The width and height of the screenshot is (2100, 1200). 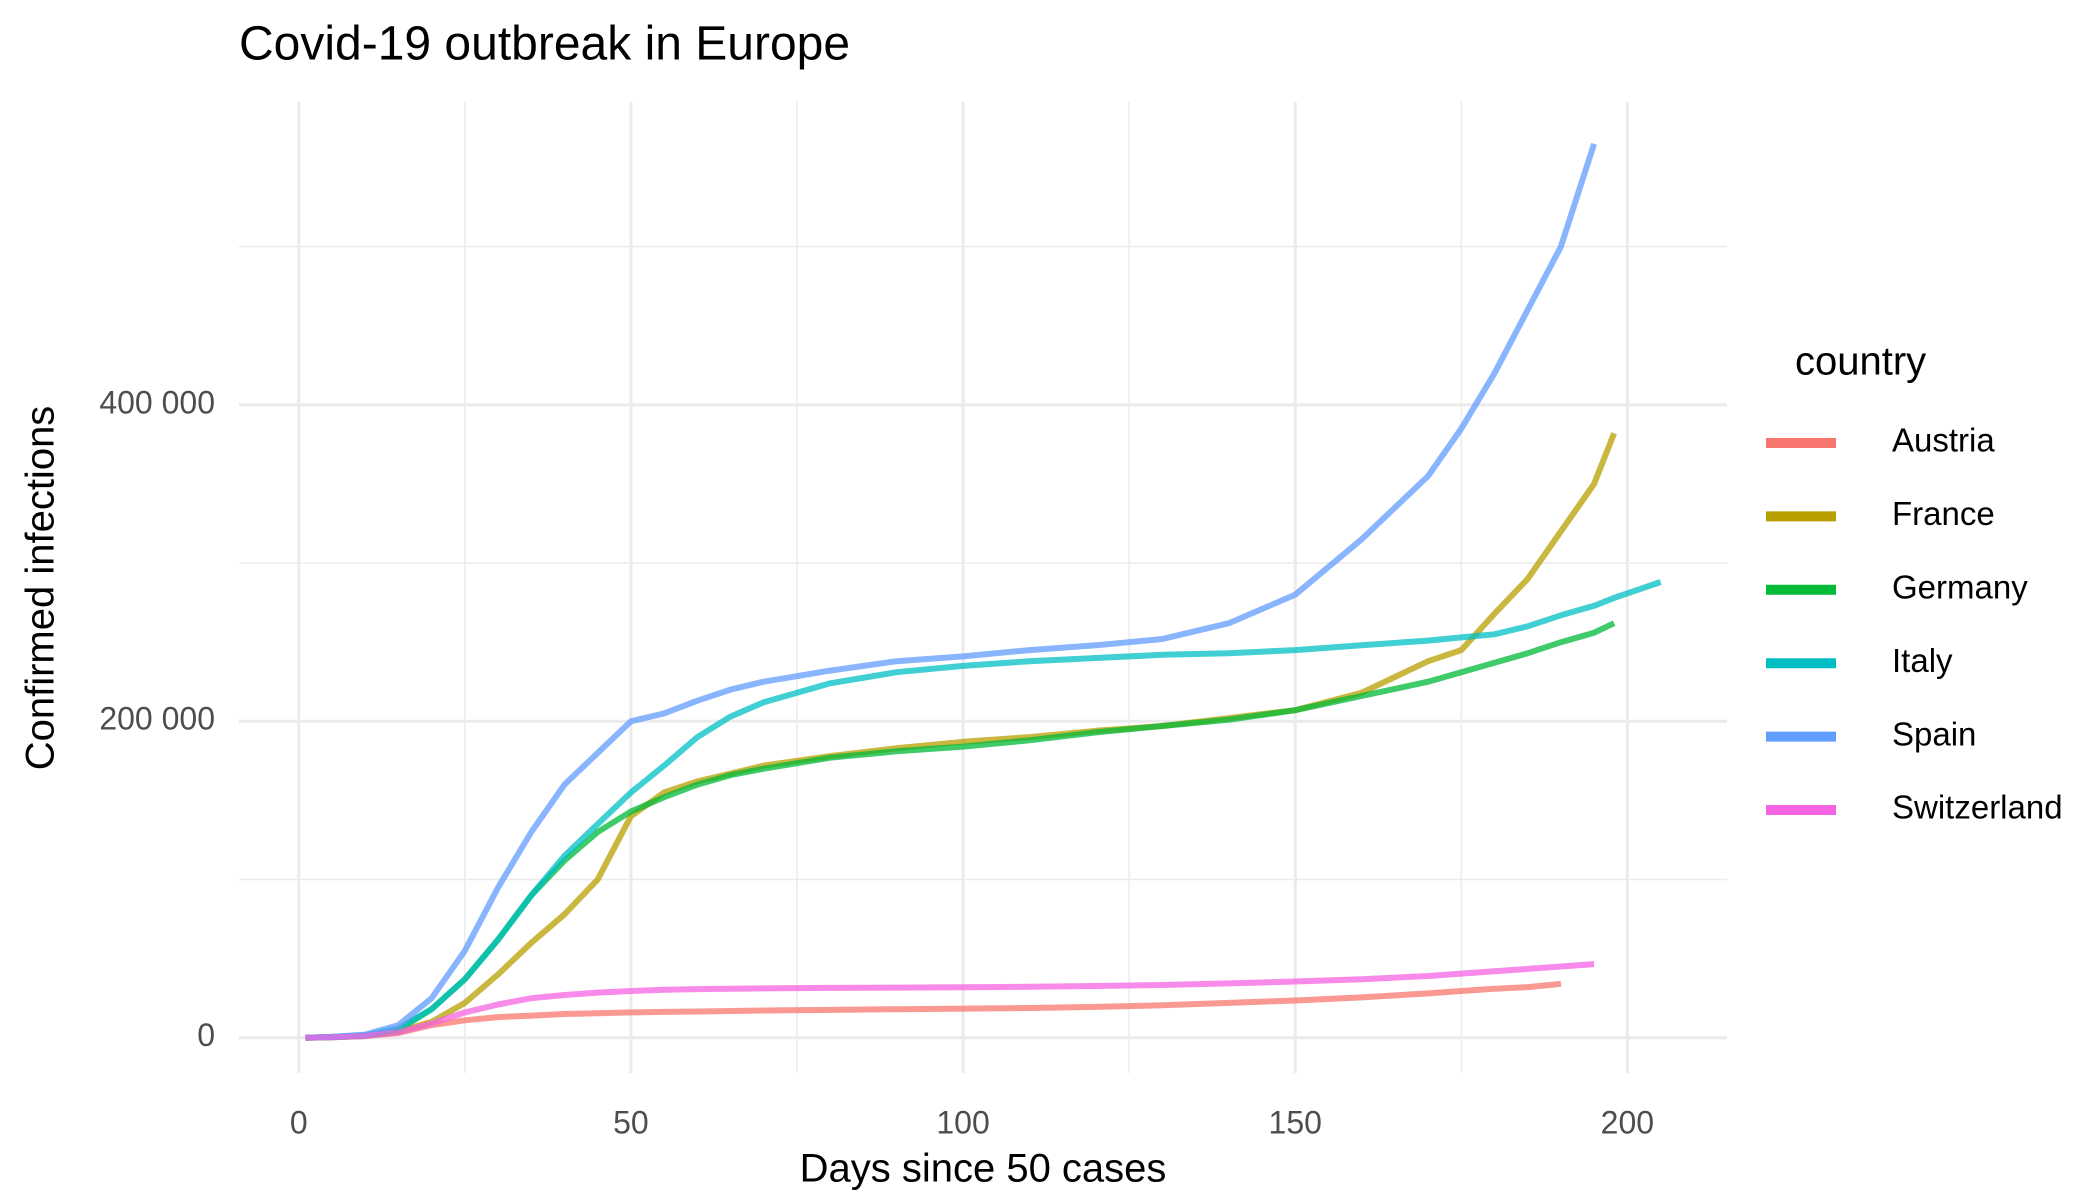 What do you see at coordinates (1977, 807) in the screenshot?
I see `legend-label: Switzerland` at bounding box center [1977, 807].